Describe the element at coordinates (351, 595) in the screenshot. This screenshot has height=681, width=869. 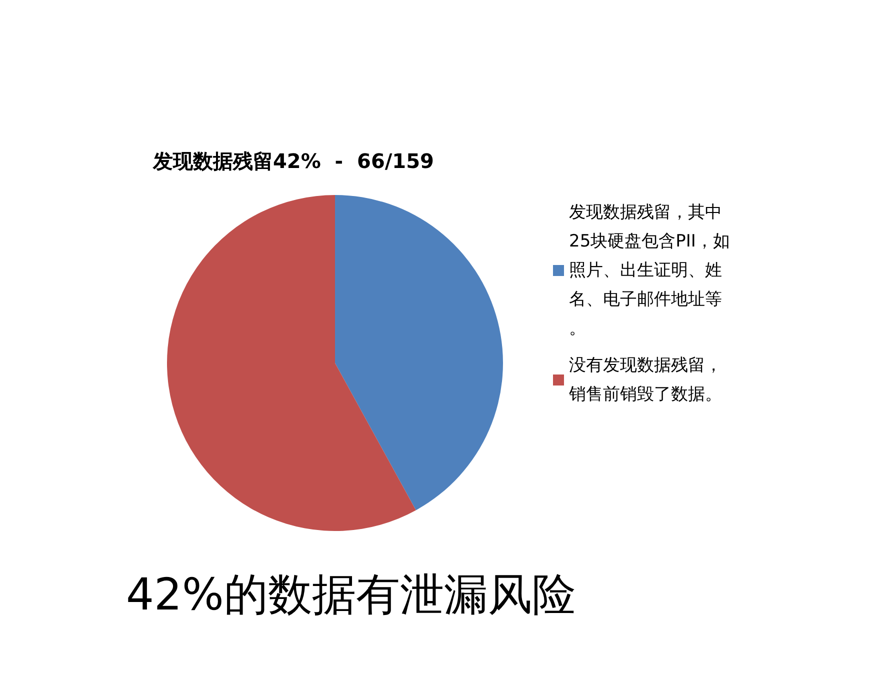
I see `text: 42%的数据有泄漏风险` at that location.